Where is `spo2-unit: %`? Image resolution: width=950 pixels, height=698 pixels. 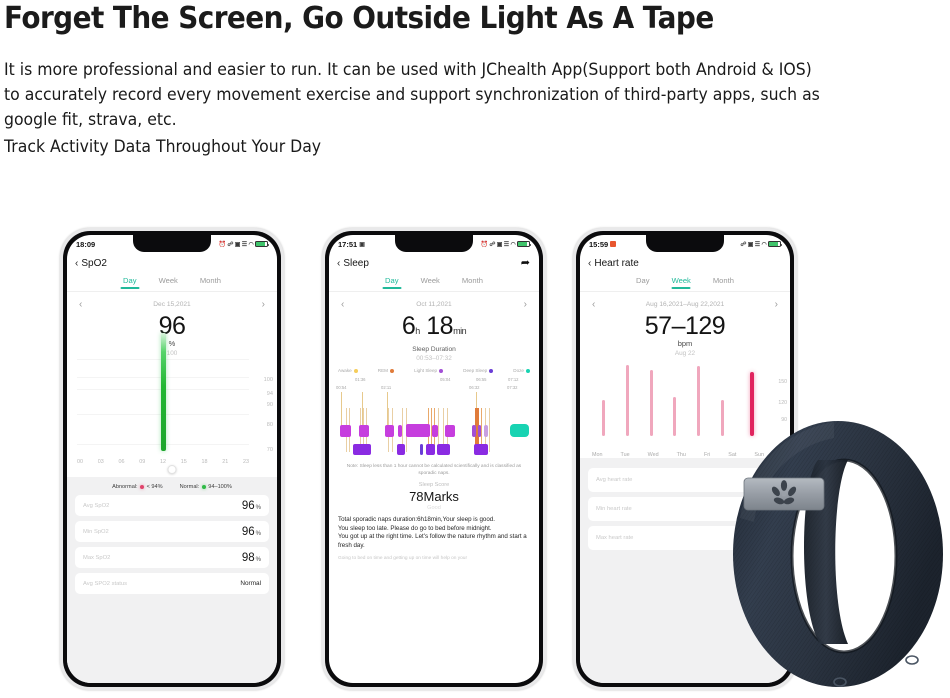 spo2-unit: % is located at coordinates (172, 343).